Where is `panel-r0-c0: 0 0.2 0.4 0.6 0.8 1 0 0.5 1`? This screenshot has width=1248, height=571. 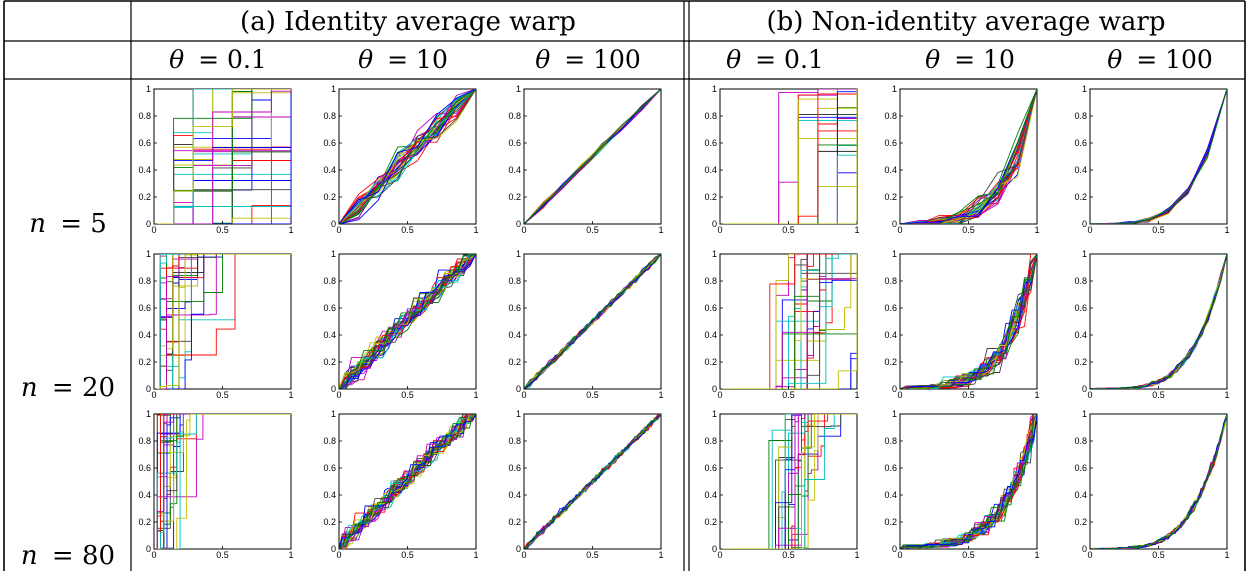 panel-r0-c0: 0 0.2 0.4 0.6 0.8 1 0 0.5 1 is located at coordinates (215, 159).